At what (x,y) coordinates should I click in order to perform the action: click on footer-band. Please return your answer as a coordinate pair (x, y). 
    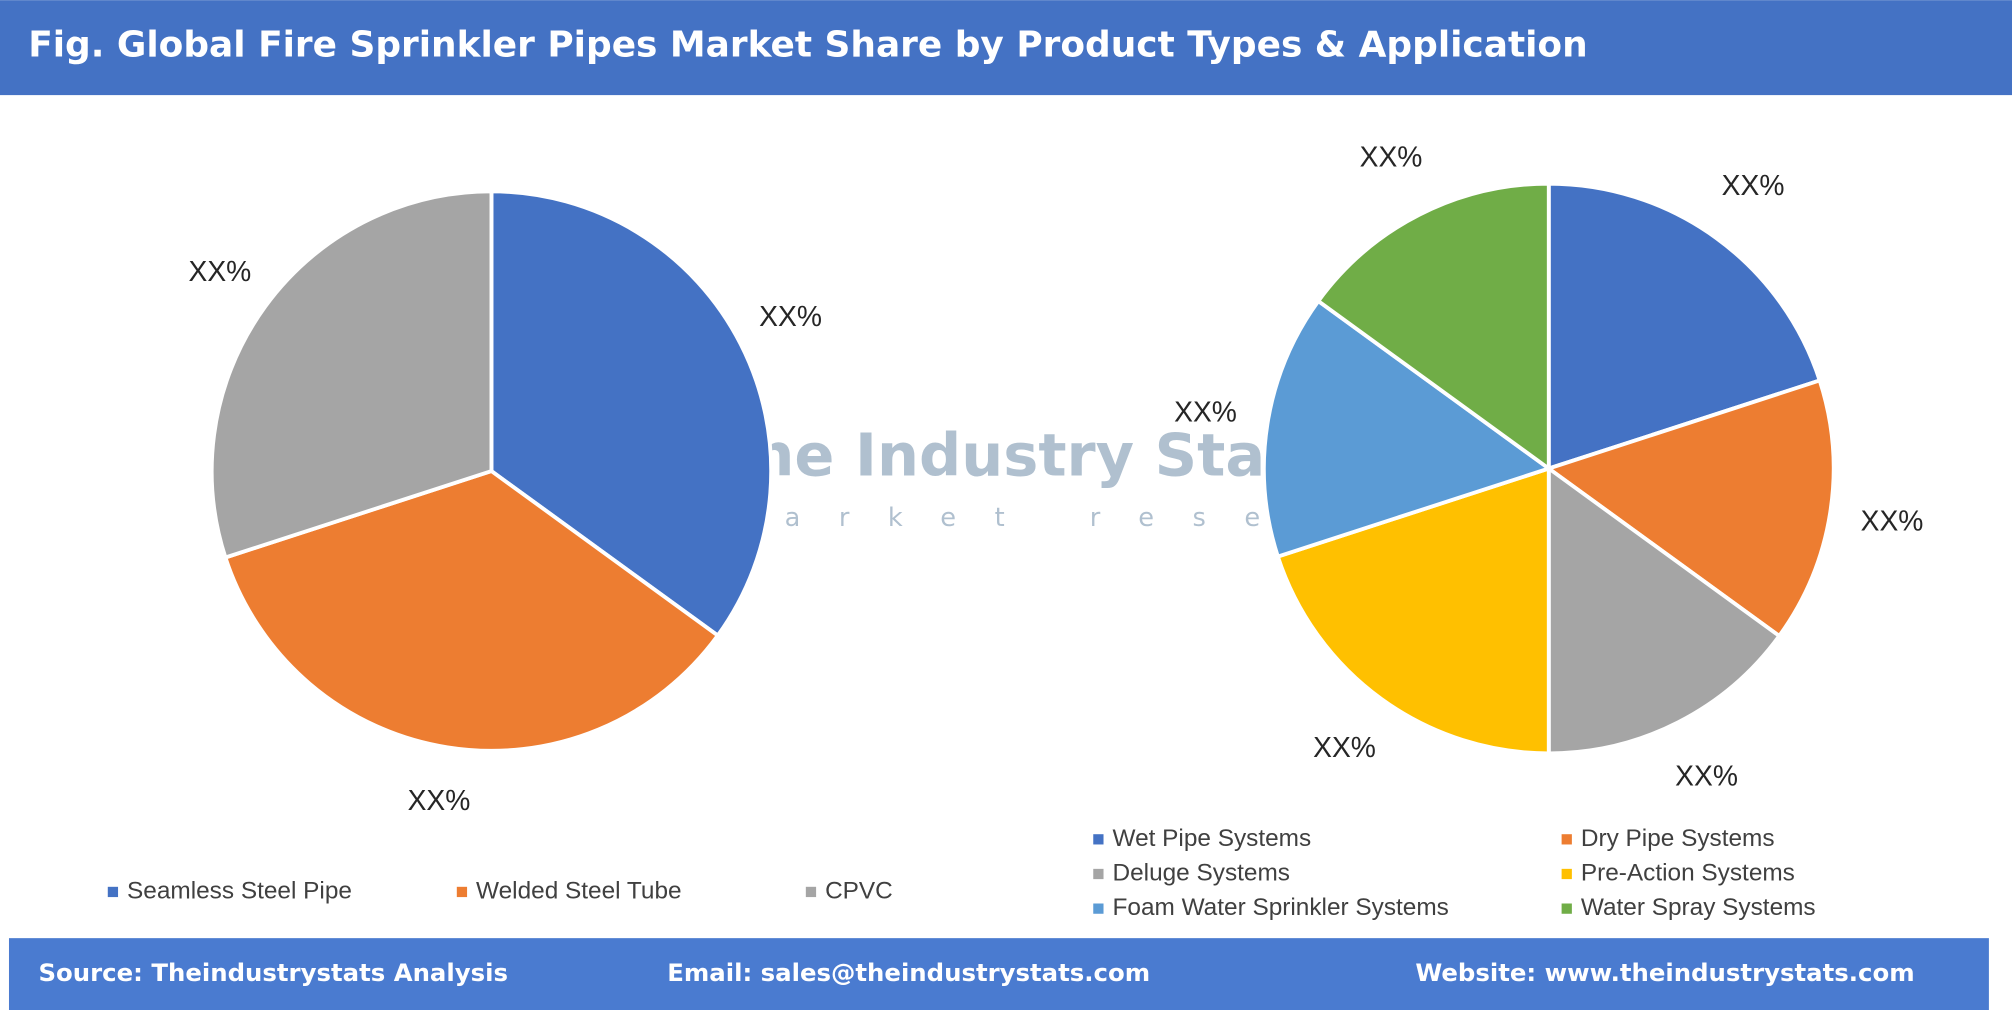
    Looking at the image, I should click on (998, 974).